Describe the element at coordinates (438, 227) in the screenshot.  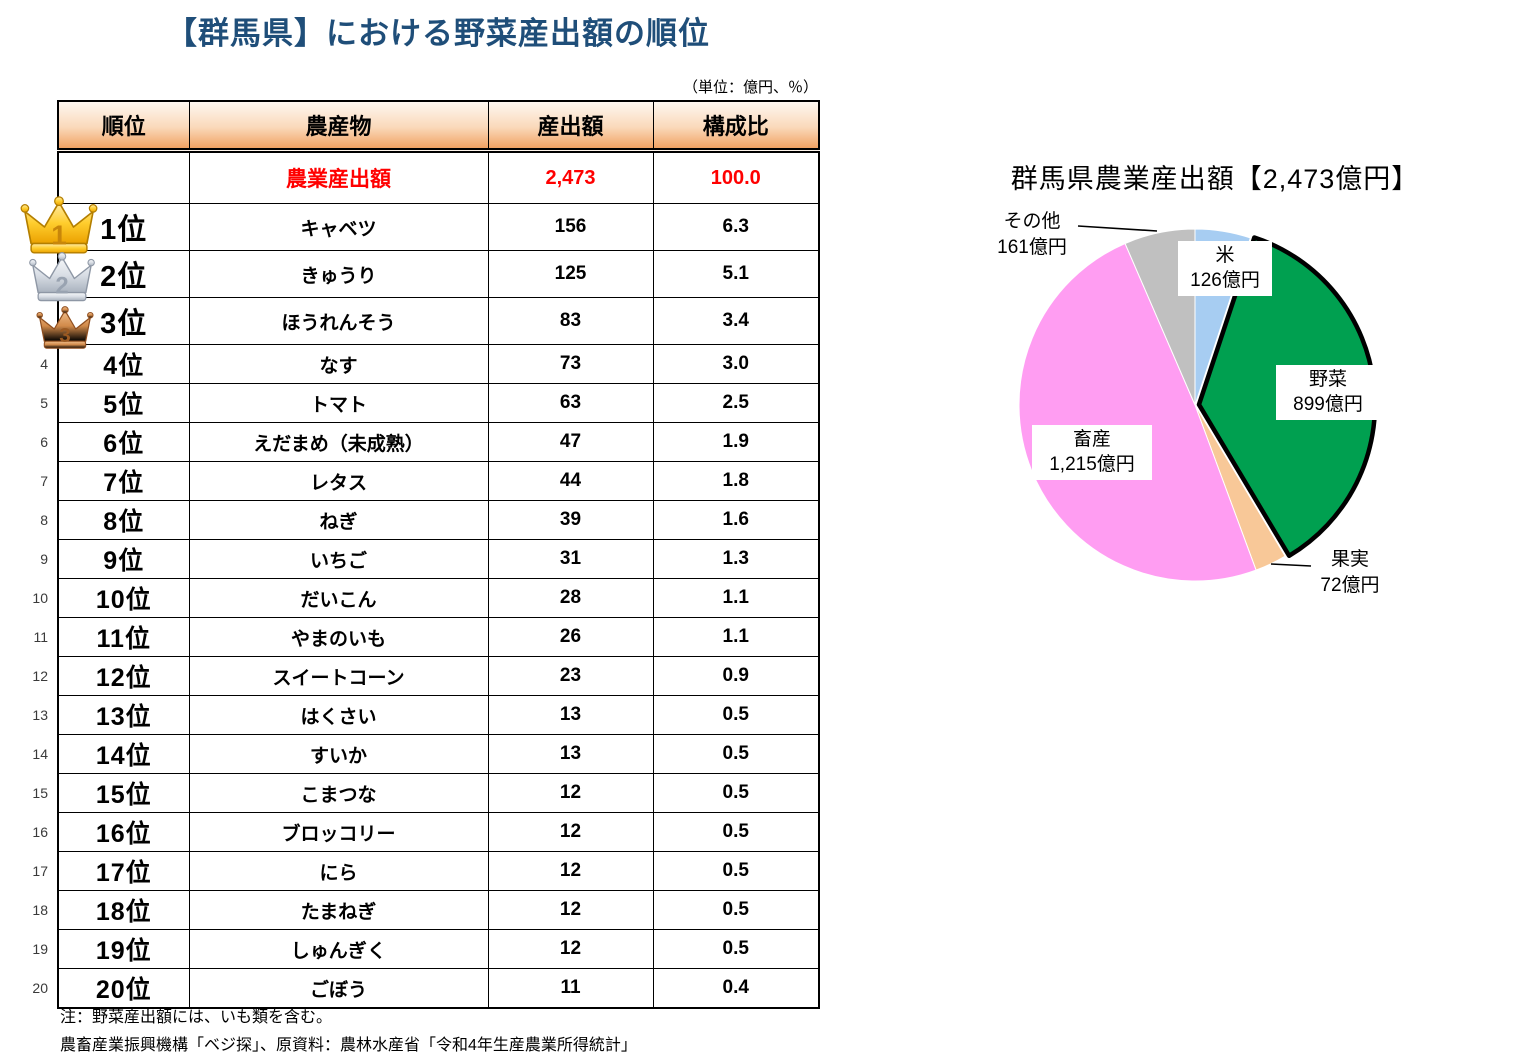
I see `table-row: 1位 キャベツ 156 6.3` at that location.